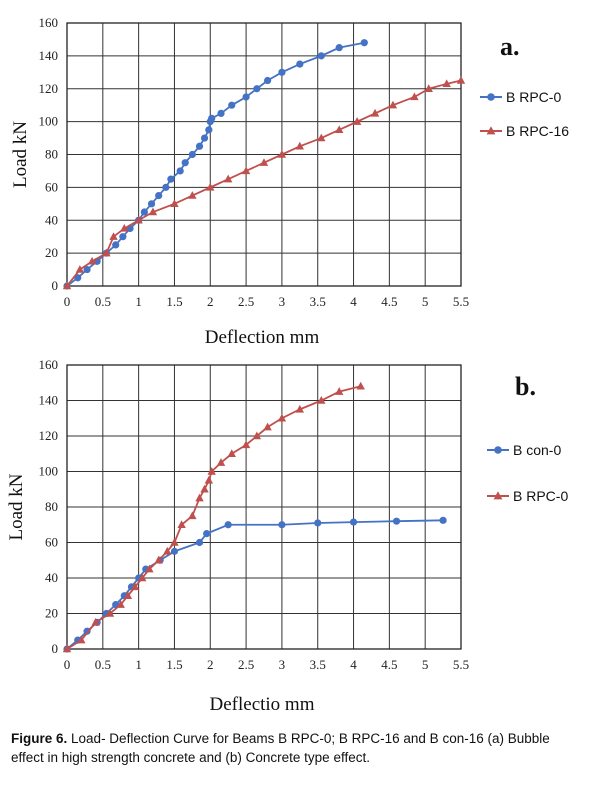  Describe the element at coordinates (51, 577) in the screenshot. I see `y-tick-label: 40` at that location.